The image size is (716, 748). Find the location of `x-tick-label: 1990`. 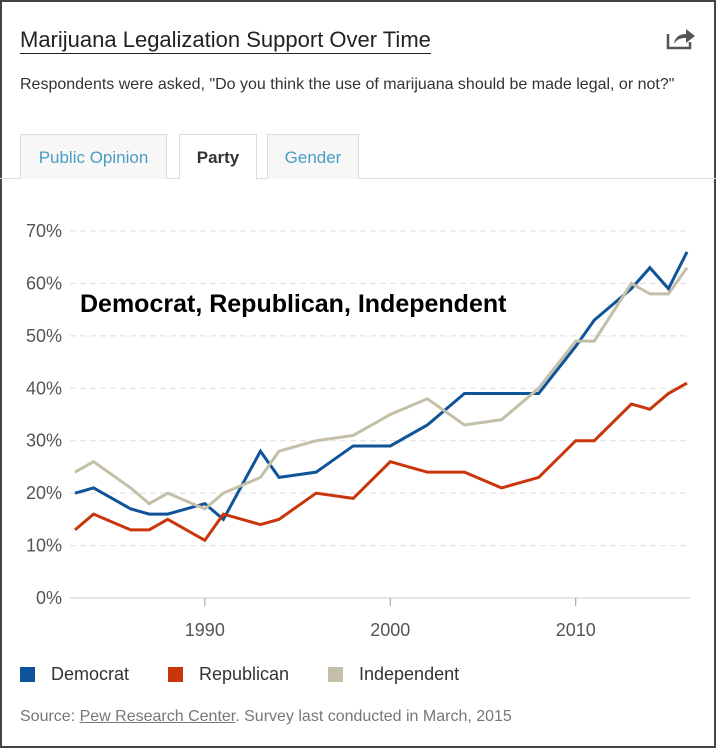

x-tick-label: 1990 is located at coordinates (205, 630).